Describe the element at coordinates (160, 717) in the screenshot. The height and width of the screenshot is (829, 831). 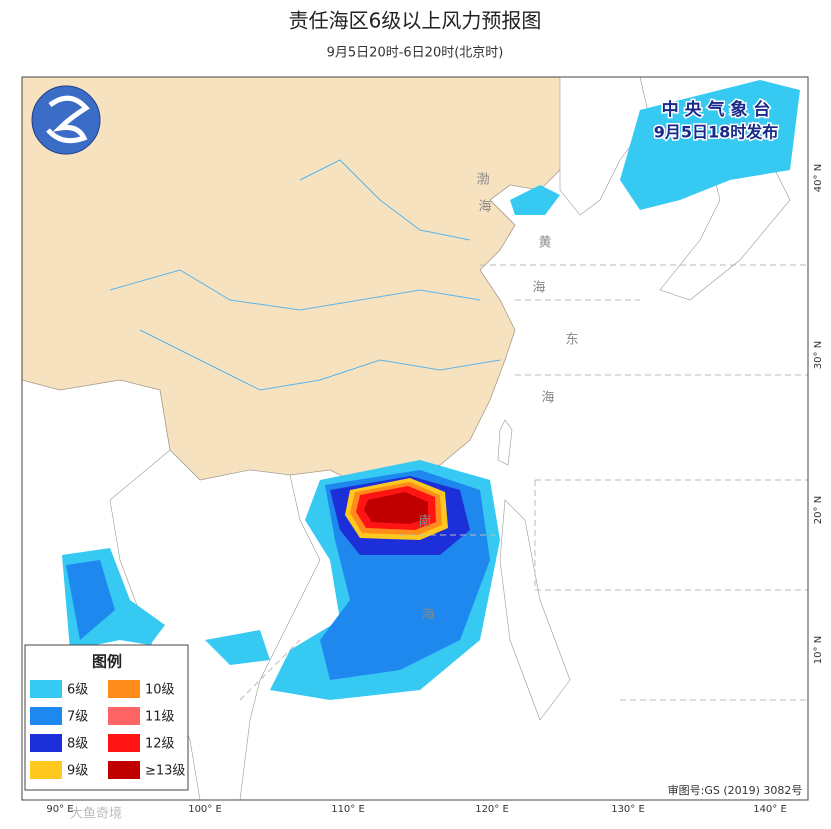
I see `legend-label: 11级` at that location.